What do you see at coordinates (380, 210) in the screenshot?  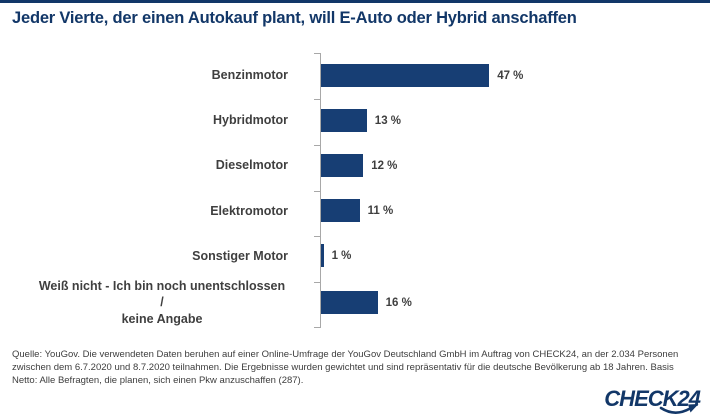 I see `value-label: 11 %` at bounding box center [380, 210].